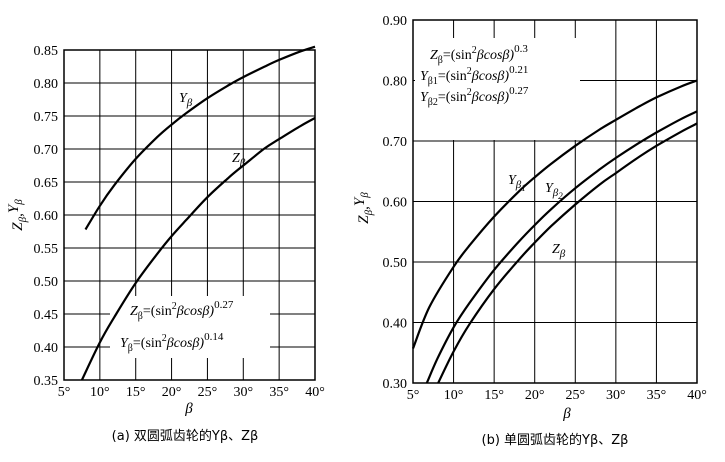 The image size is (725, 462). I want to click on y-tick-label: 0.35, so click(46, 381).